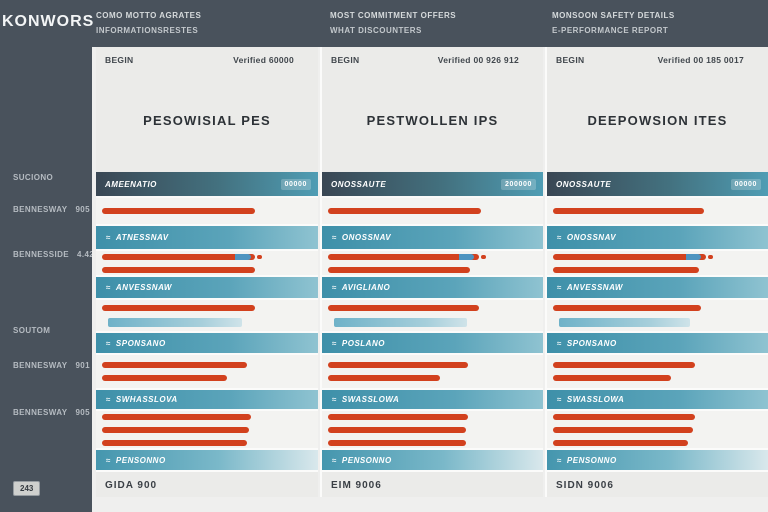 The image size is (768, 512). Describe the element at coordinates (51, 365) in the screenshot. I see `sidebar-item: BENNESWAY 901` at that location.